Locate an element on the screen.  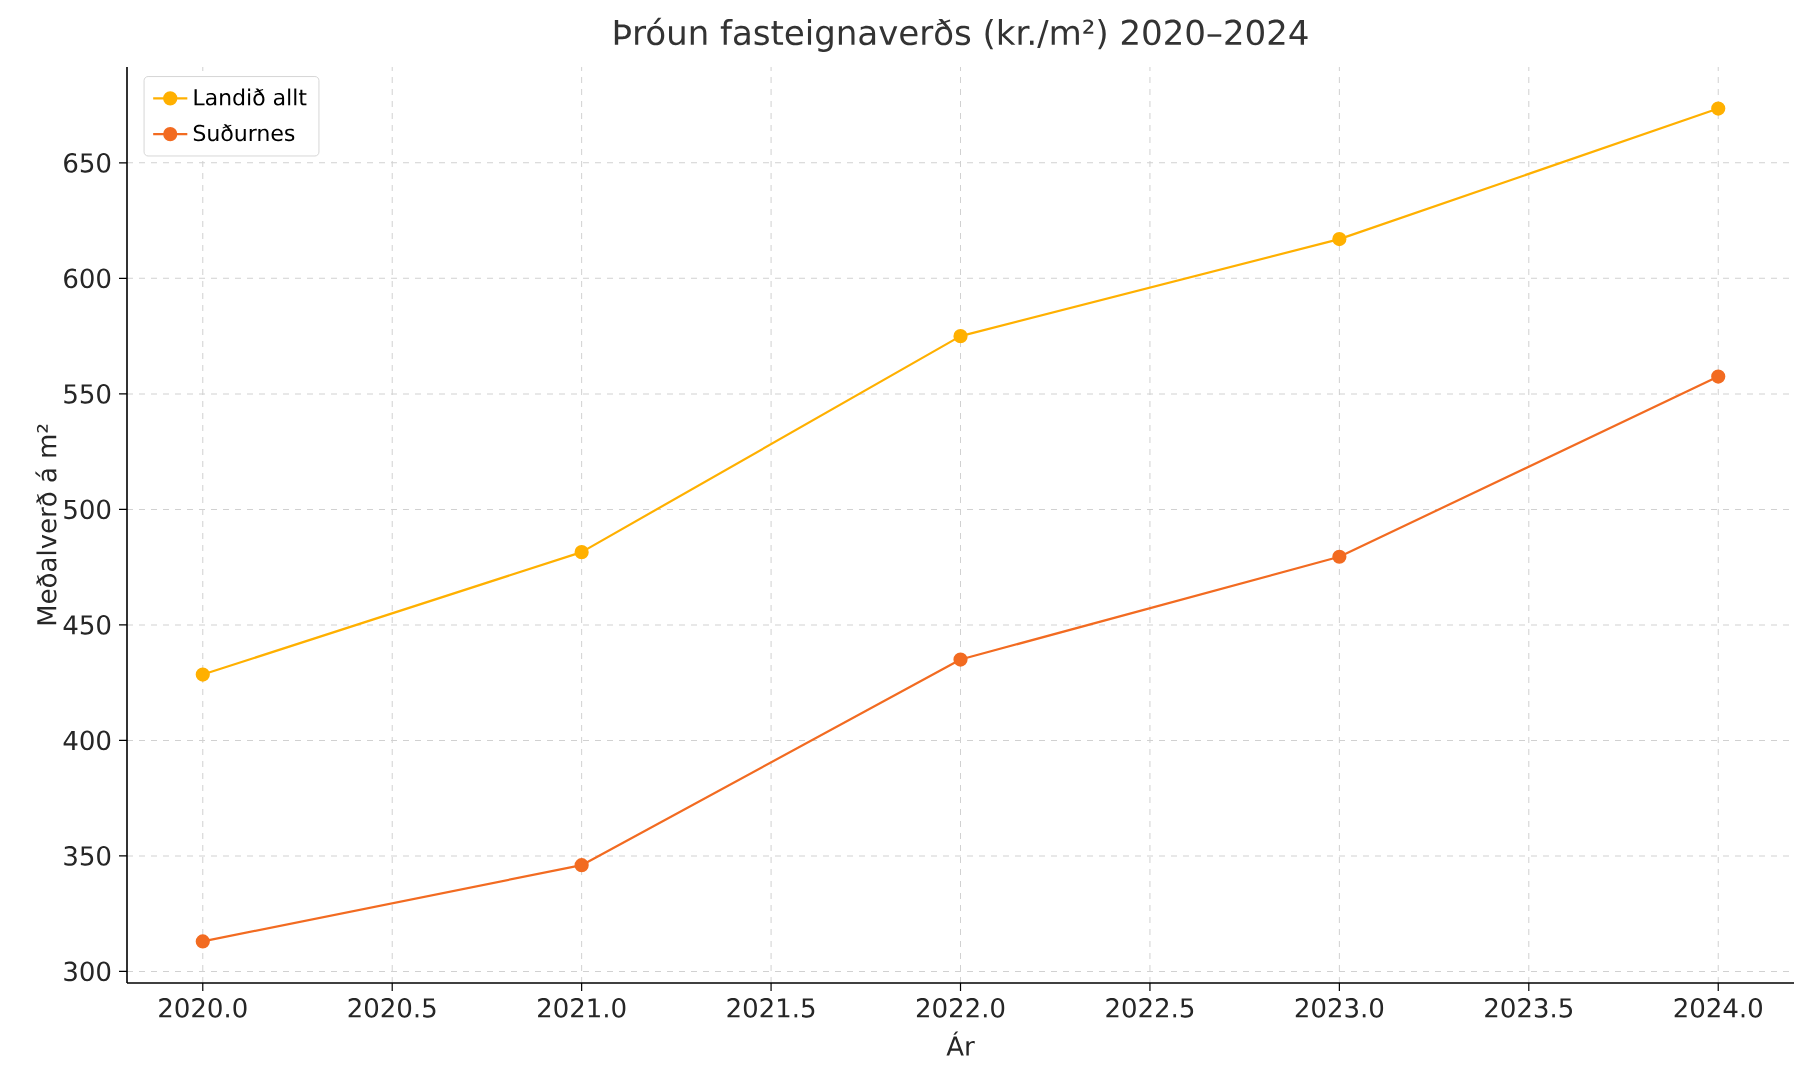
y-tick-label: 300 is located at coordinates (87, 971).